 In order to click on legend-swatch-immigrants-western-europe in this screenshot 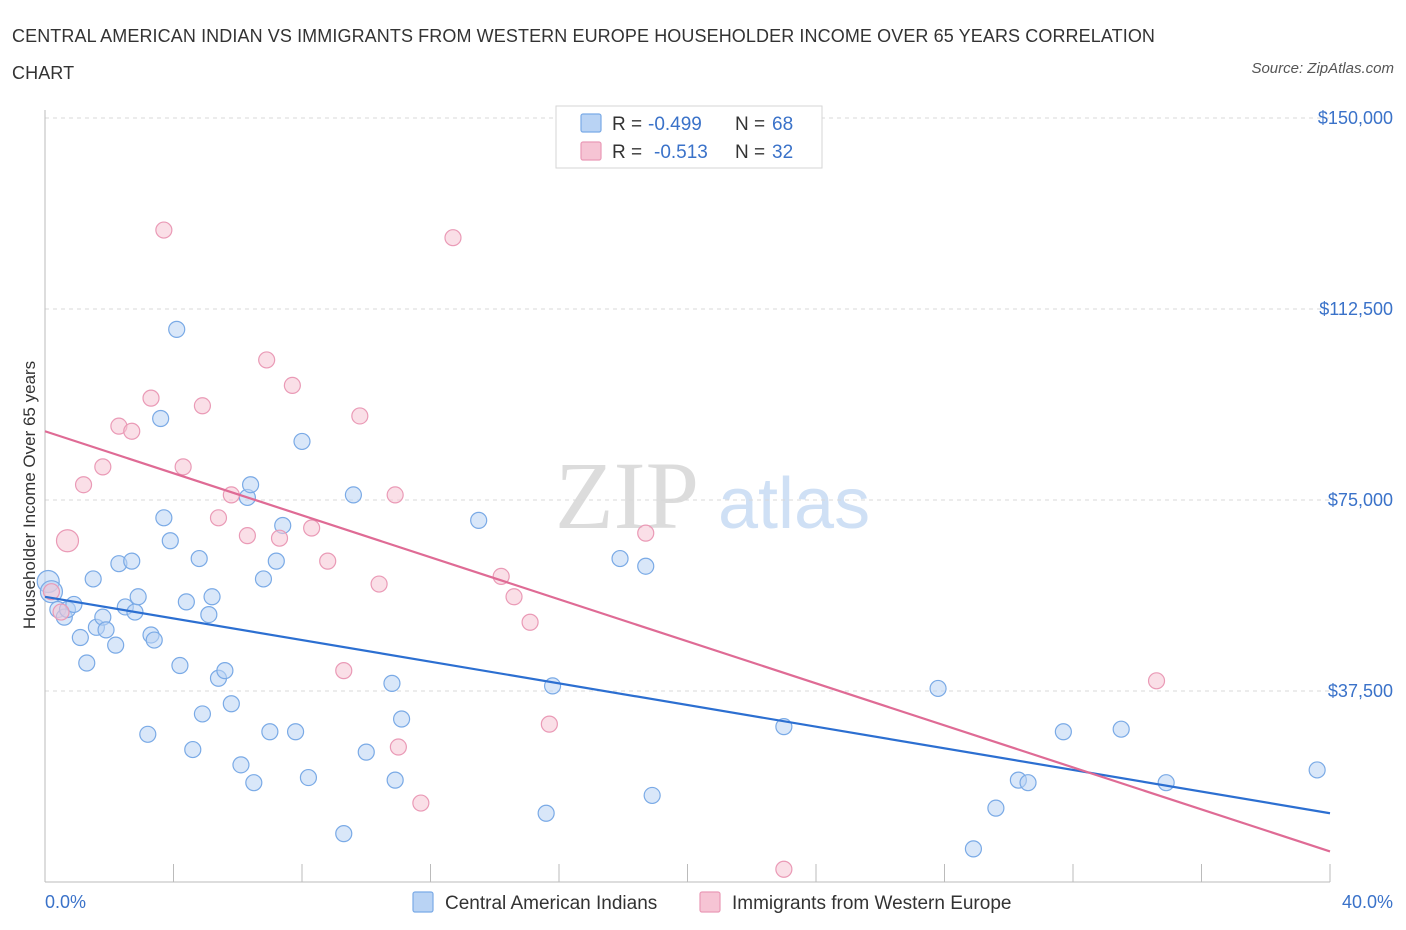, I will do `click(710, 902)`.